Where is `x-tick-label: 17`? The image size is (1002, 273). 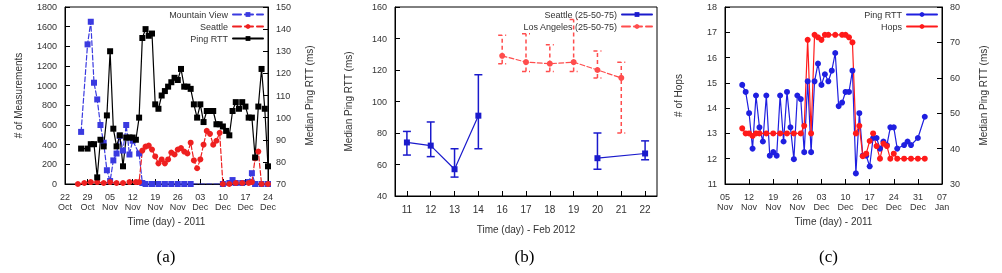
x-tick-label: 17 is located at coordinates (526, 209).